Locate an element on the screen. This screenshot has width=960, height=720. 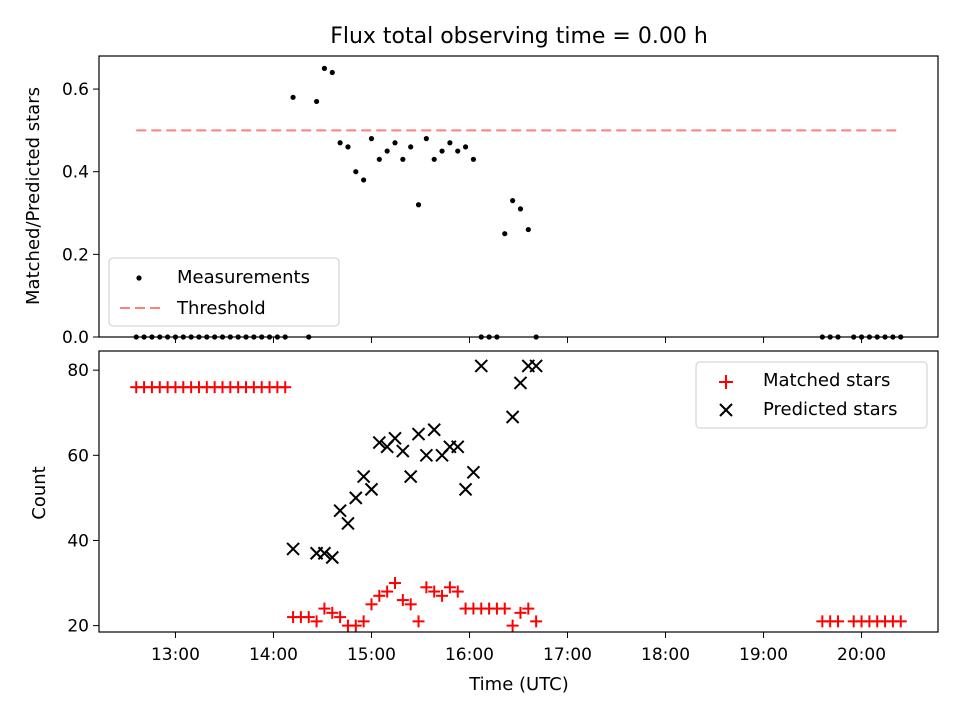
legend-threshold-label: Threshold is located at coordinates (221, 308).